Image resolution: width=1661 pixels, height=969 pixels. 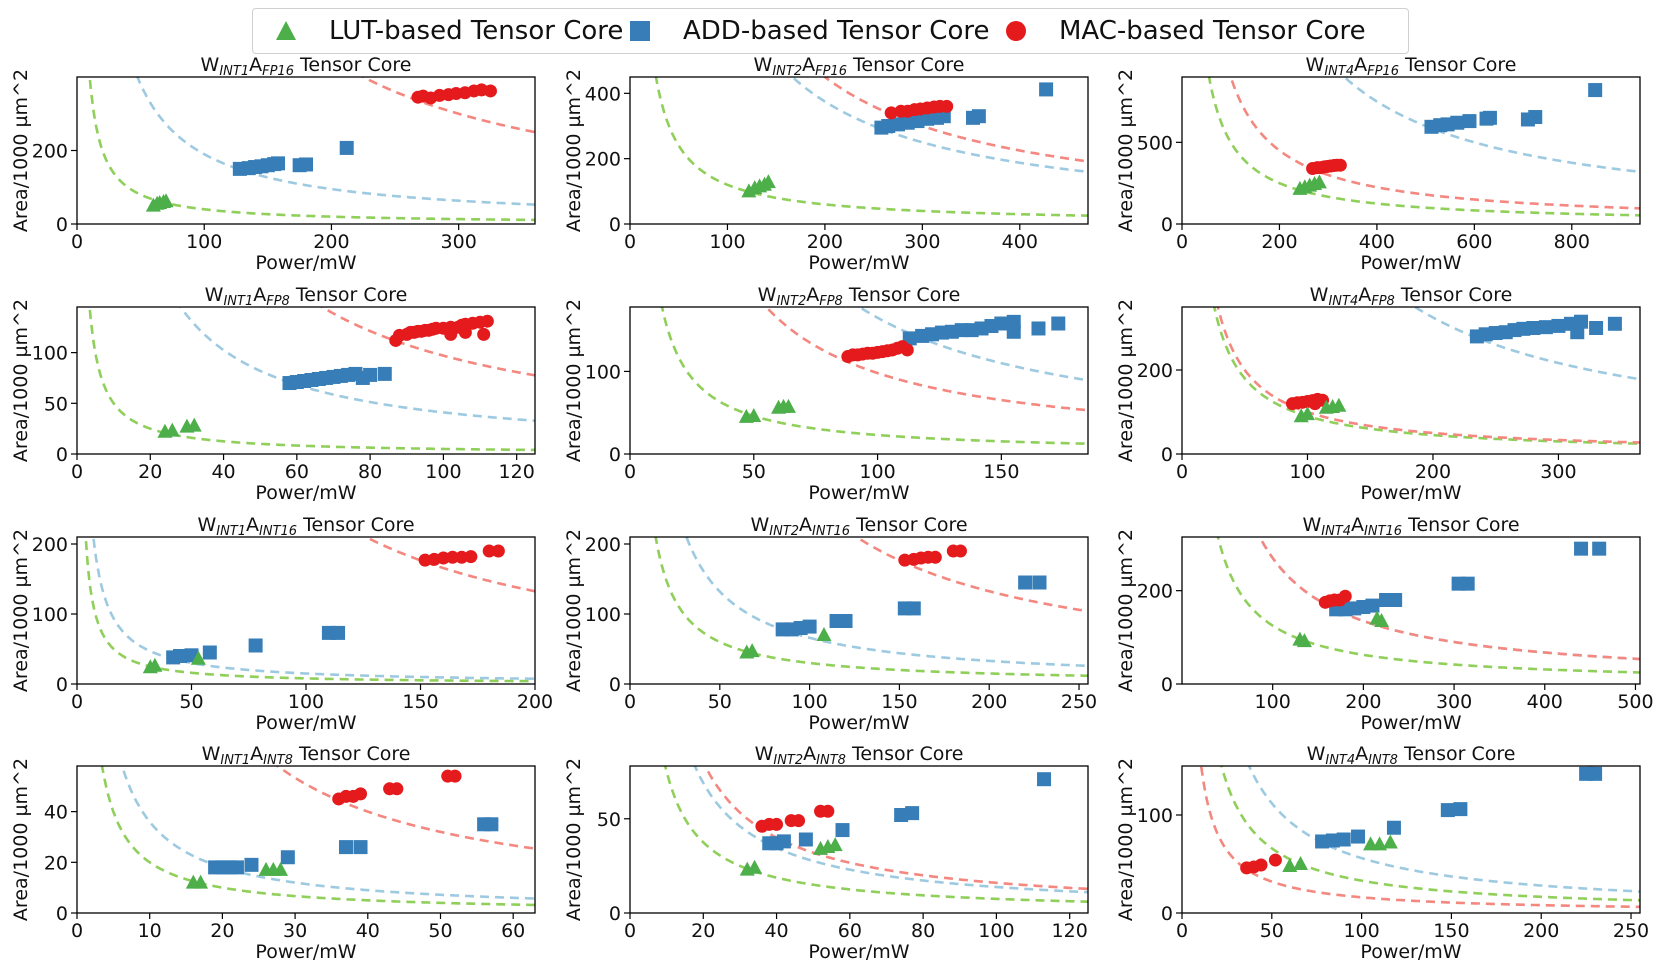 What do you see at coordinates (1212, 31) in the screenshot?
I see `legend-label-mac: MAC-based Tensor Core` at bounding box center [1212, 31].